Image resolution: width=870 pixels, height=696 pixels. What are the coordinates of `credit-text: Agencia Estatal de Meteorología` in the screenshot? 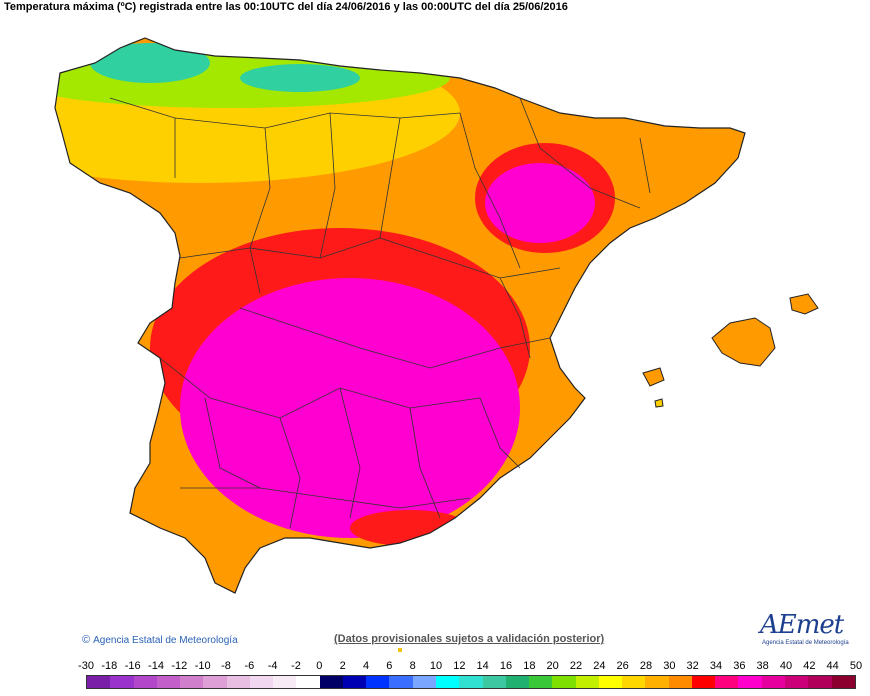 It's located at (165, 640).